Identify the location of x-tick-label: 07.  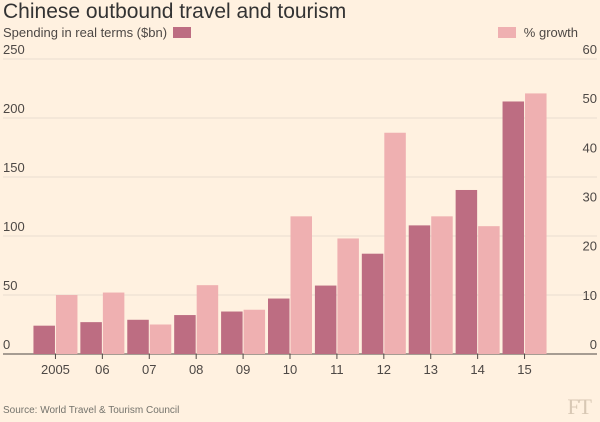
(149, 369).